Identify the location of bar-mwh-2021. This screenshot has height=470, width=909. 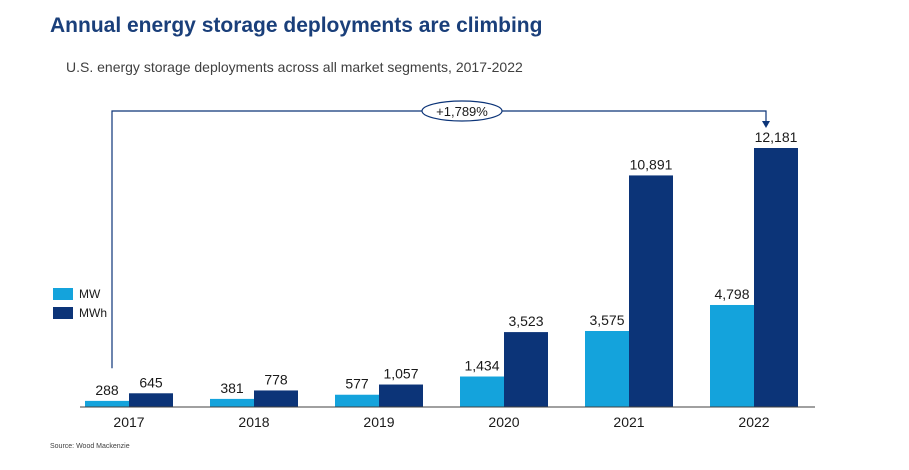
(651, 291).